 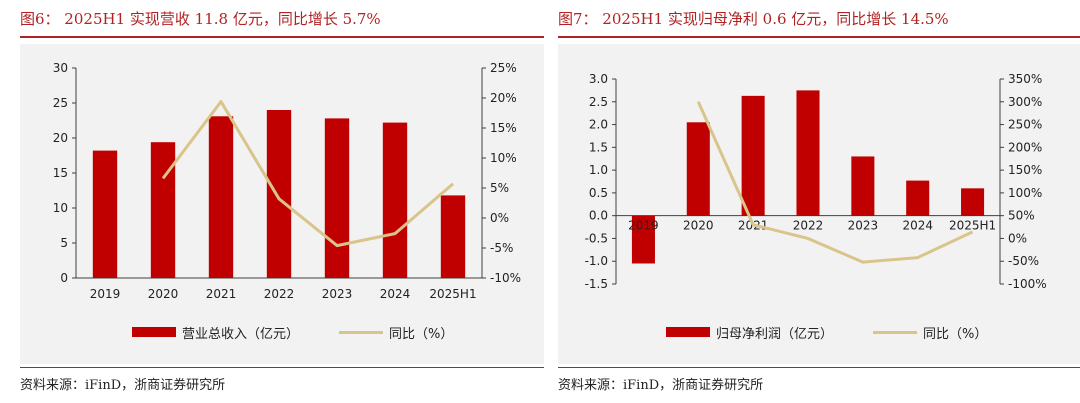 I want to click on y-tick-label-left: -1.0, so click(x=596, y=261).